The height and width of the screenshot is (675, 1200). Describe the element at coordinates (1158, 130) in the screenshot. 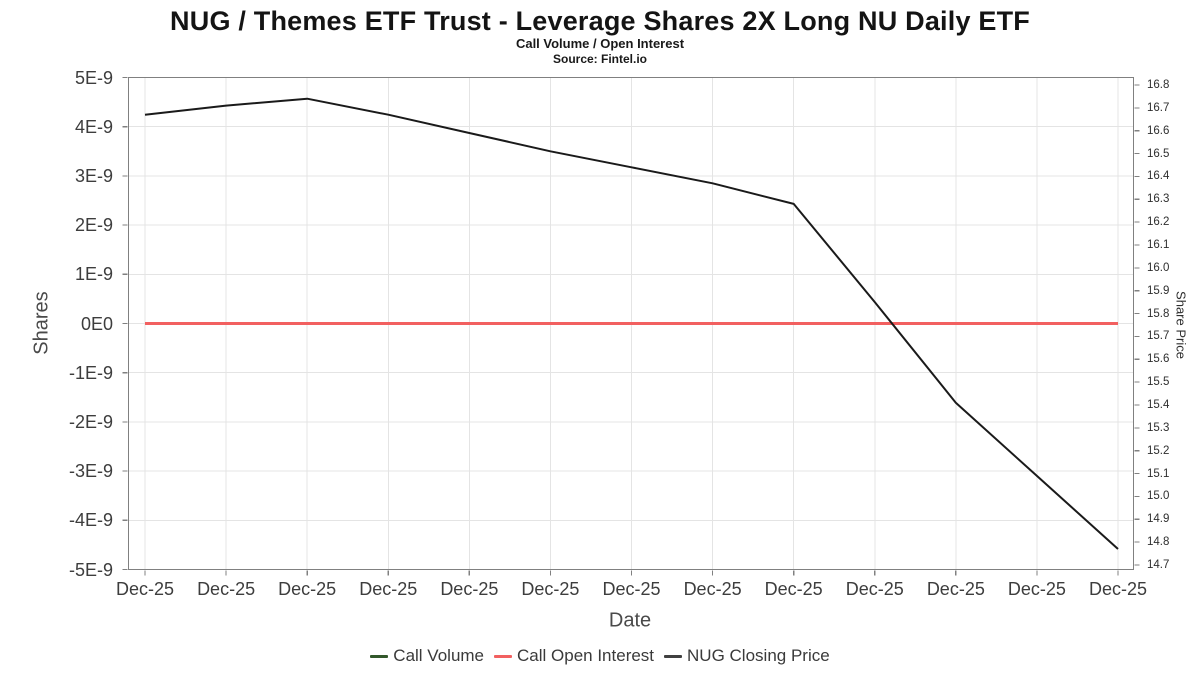

I see `right-axis-tick-label: 16.6` at that location.